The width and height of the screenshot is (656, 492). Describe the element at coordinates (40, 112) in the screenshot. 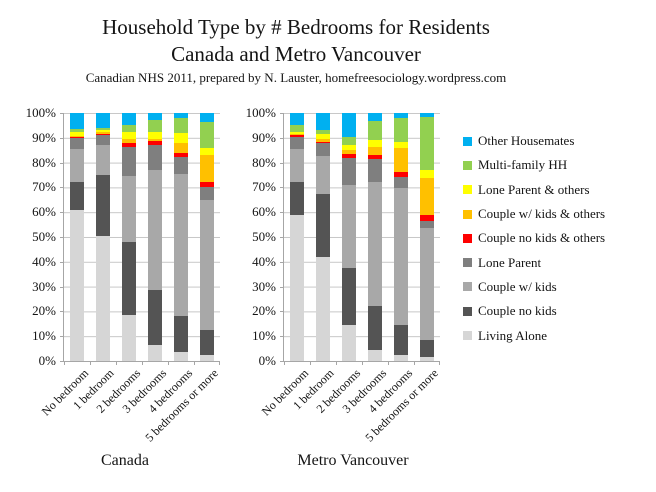

I see `y-axis-label-canada: 100%` at that location.